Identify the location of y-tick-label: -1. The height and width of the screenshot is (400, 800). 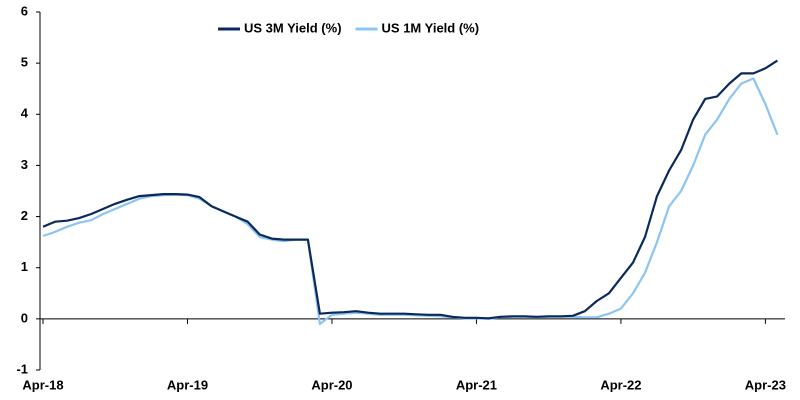
(22, 368).